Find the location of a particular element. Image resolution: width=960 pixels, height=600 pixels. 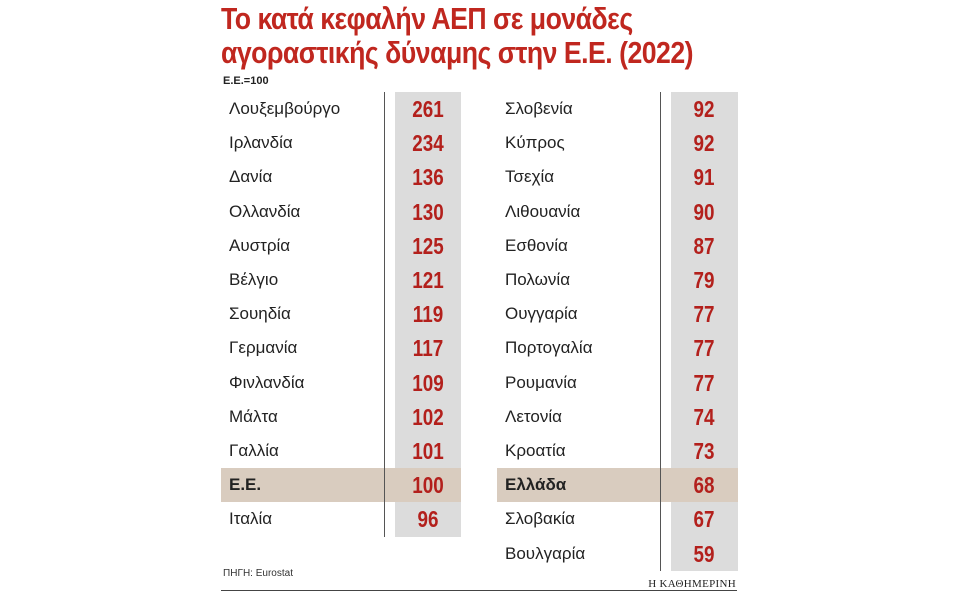

value-label: 136 is located at coordinates (428, 177).